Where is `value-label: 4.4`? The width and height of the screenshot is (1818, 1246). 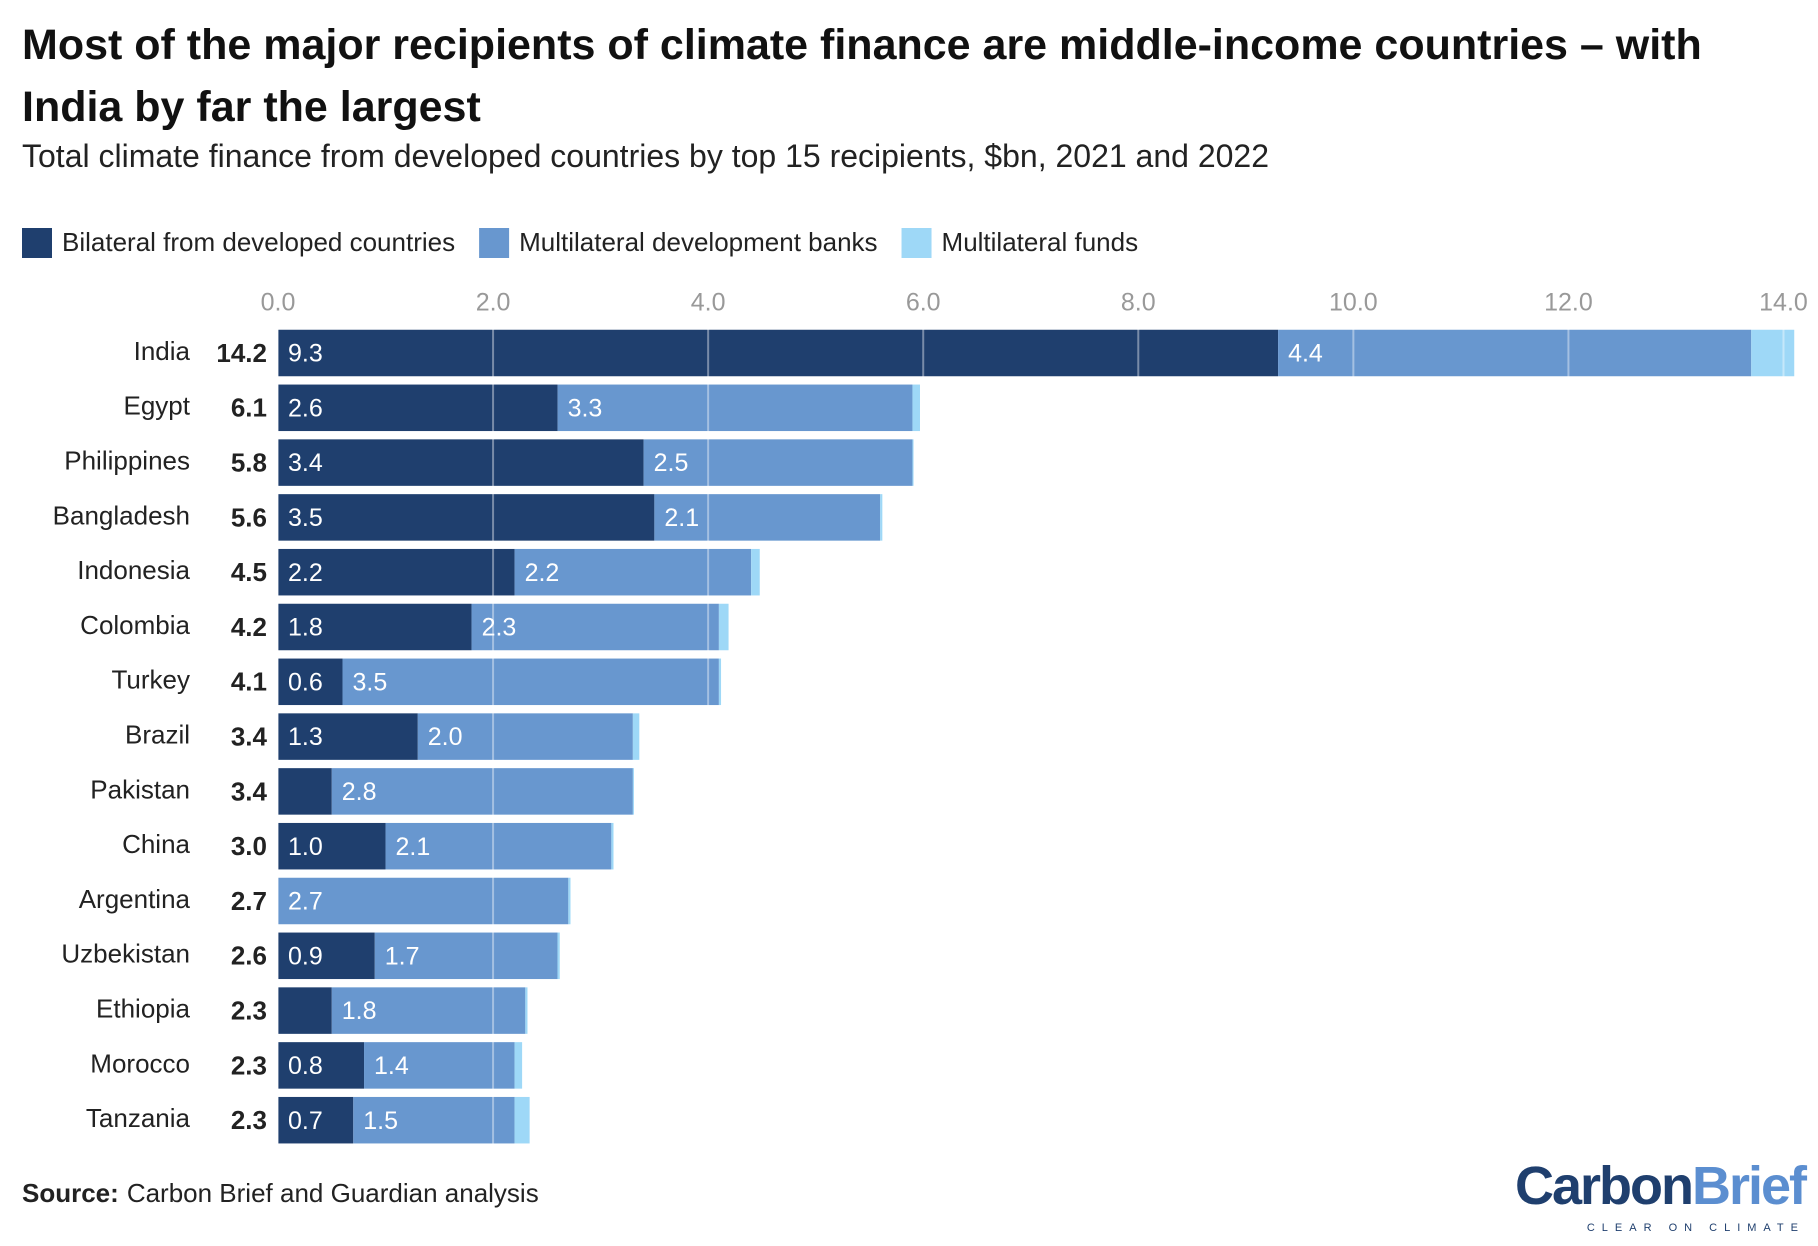 value-label: 4.4 is located at coordinates (1305, 354).